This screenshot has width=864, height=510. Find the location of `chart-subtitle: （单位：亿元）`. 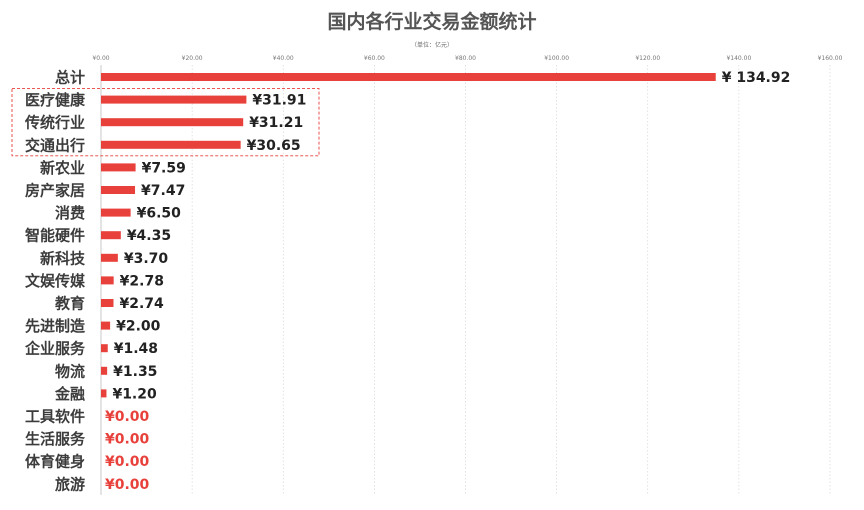

chart-subtitle: （单位：亿元） is located at coordinates (432, 45).